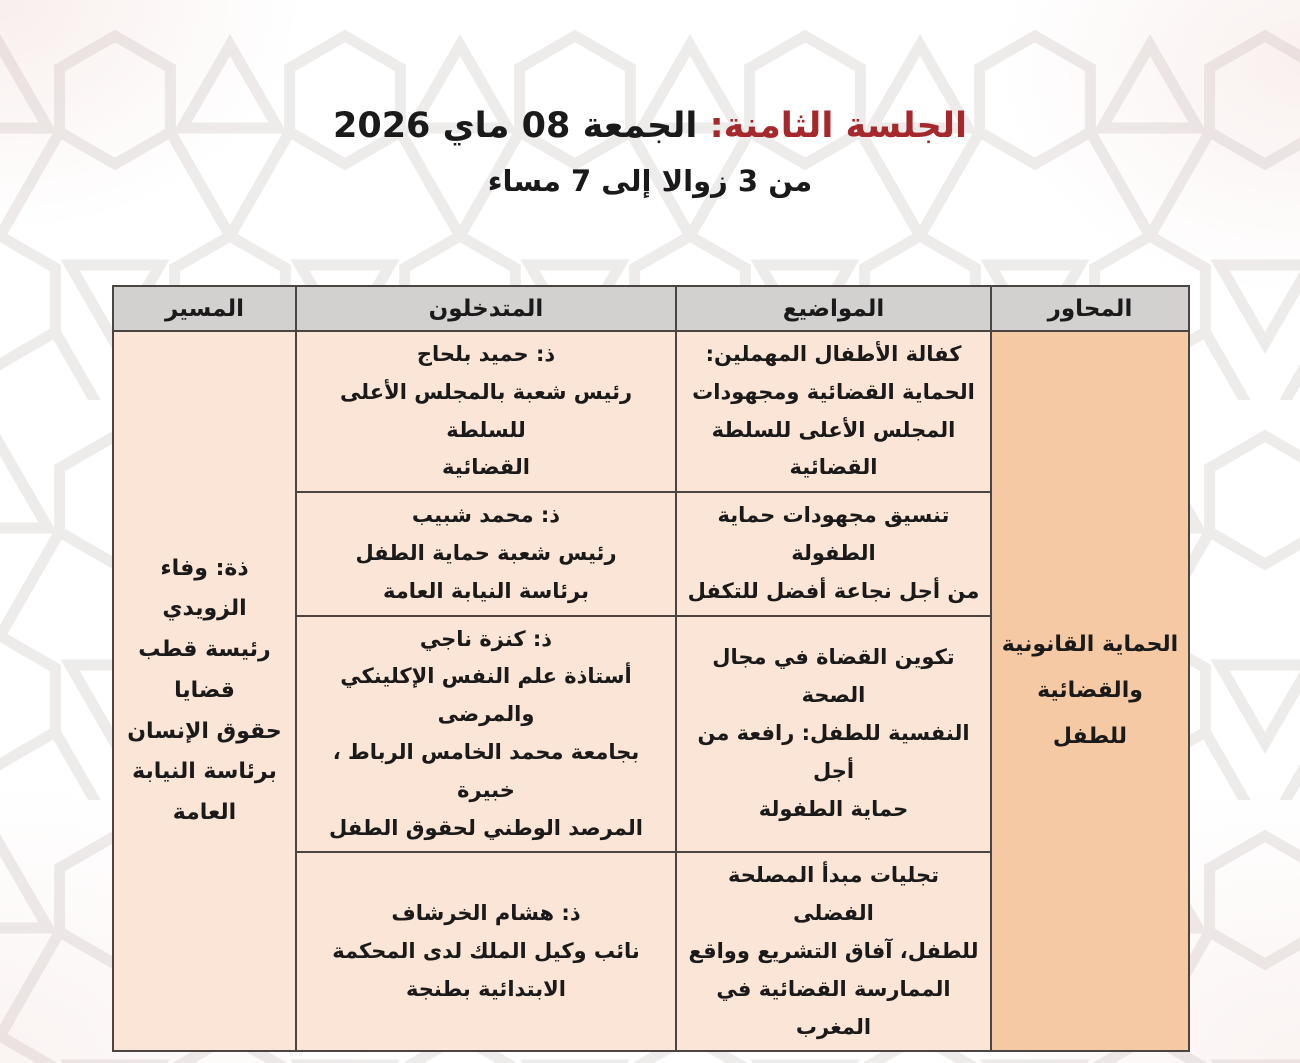 The height and width of the screenshot is (1063, 1300). I want to click on column-header-speakers: المتدخلون, so click(486, 308).